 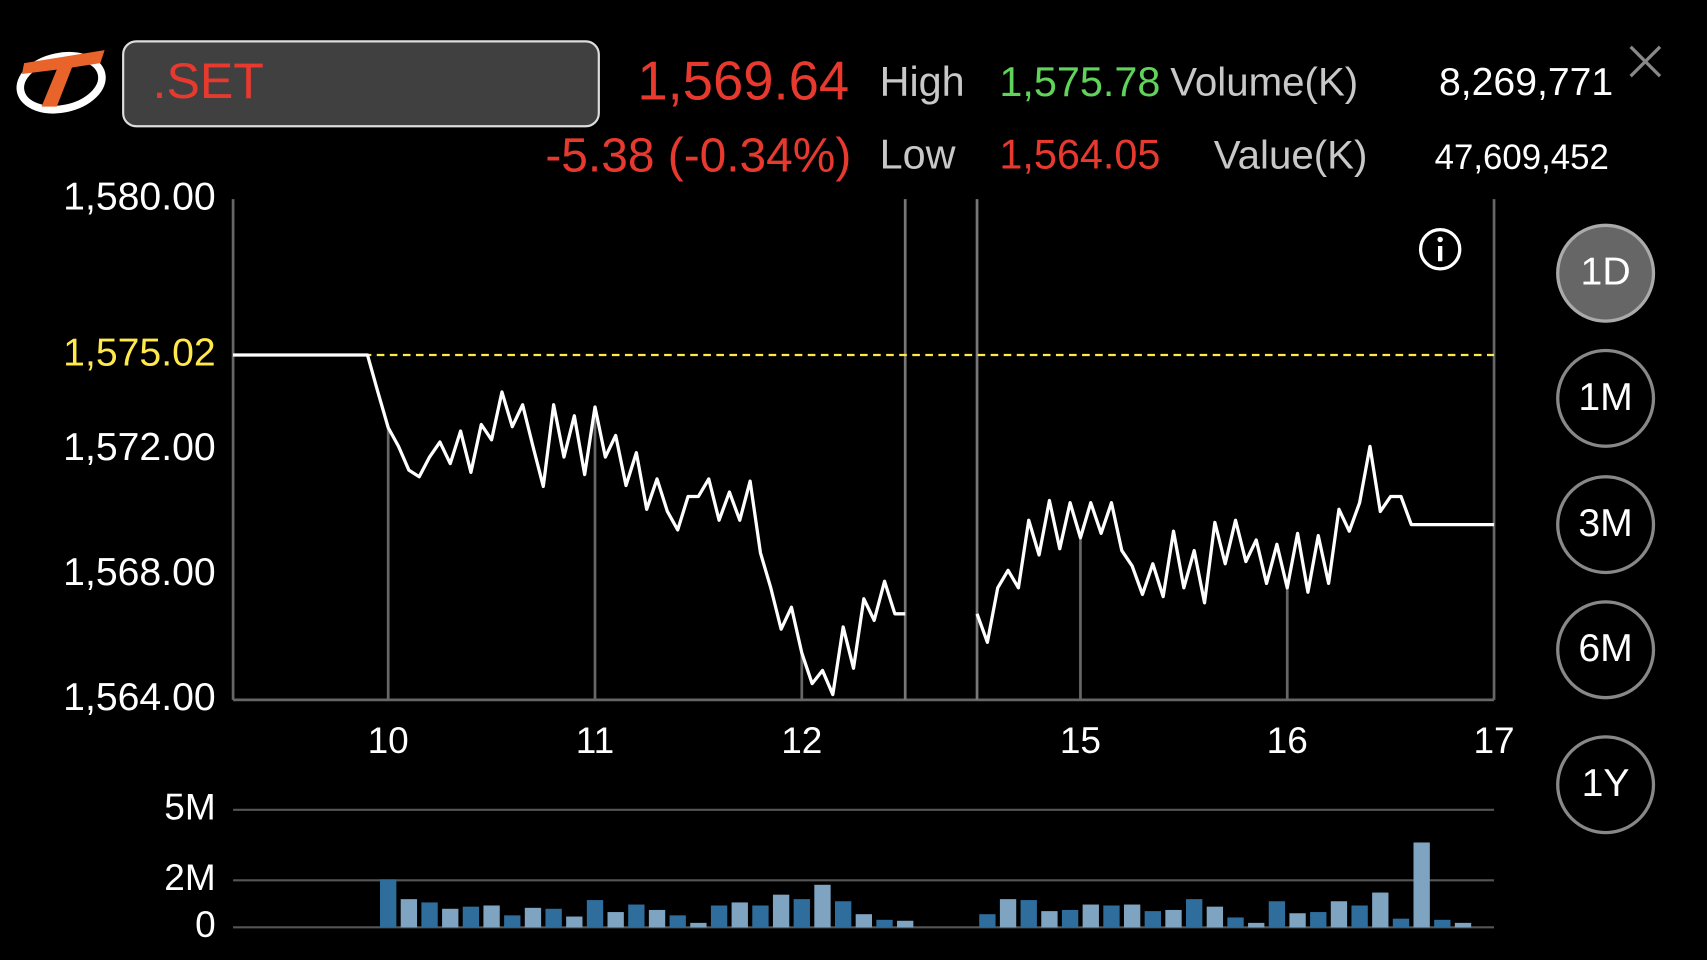 I want to click on close-button, so click(x=1645, y=61).